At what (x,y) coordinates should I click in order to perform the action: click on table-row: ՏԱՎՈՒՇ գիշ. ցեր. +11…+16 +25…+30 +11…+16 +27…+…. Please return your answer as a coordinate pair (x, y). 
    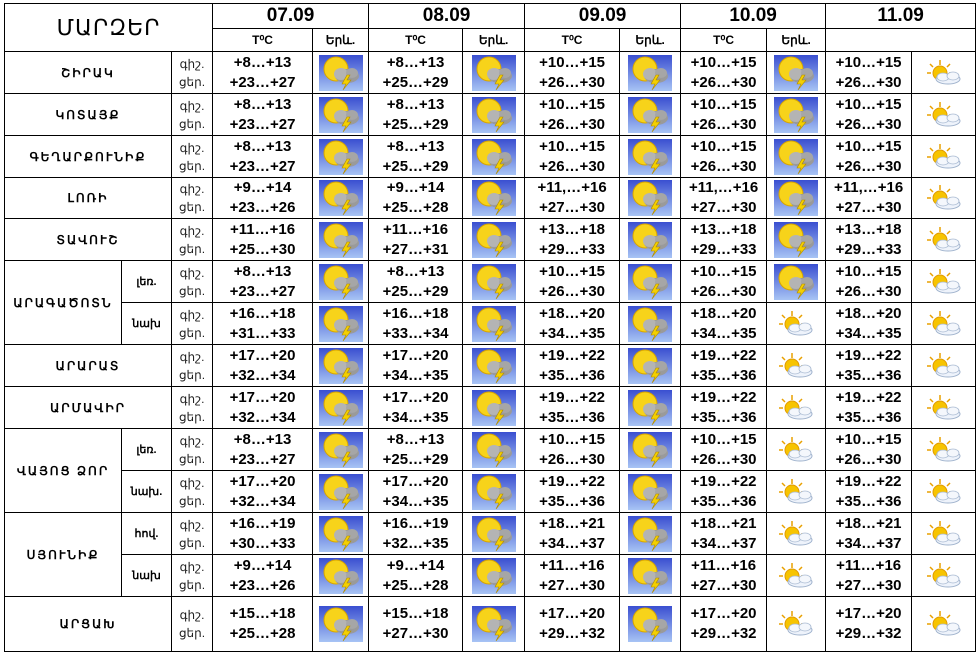
    Looking at the image, I should click on (490, 239).